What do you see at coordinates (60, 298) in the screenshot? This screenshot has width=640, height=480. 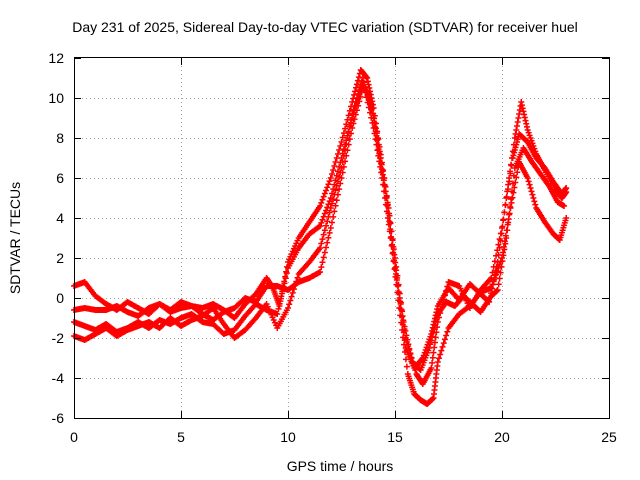 I see `y-tick-label: 0` at bounding box center [60, 298].